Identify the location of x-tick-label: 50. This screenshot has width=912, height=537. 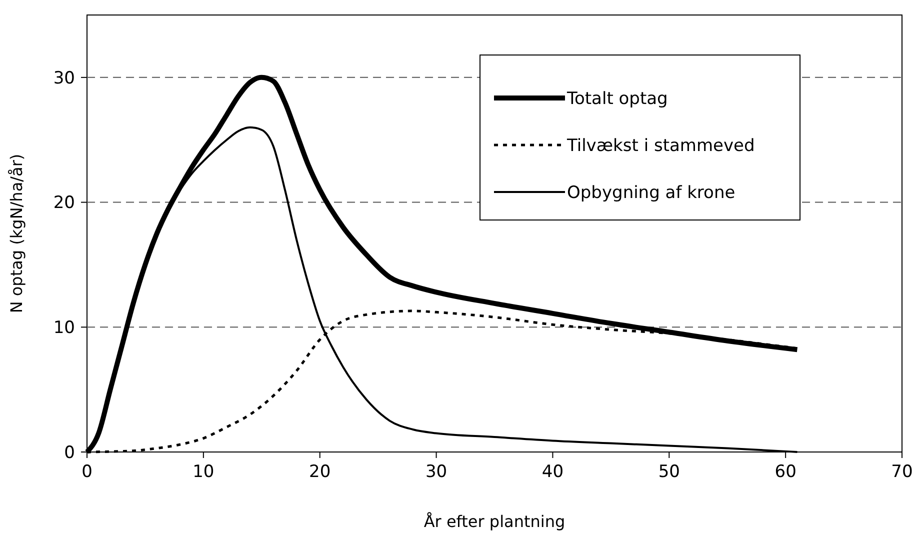
(669, 472).